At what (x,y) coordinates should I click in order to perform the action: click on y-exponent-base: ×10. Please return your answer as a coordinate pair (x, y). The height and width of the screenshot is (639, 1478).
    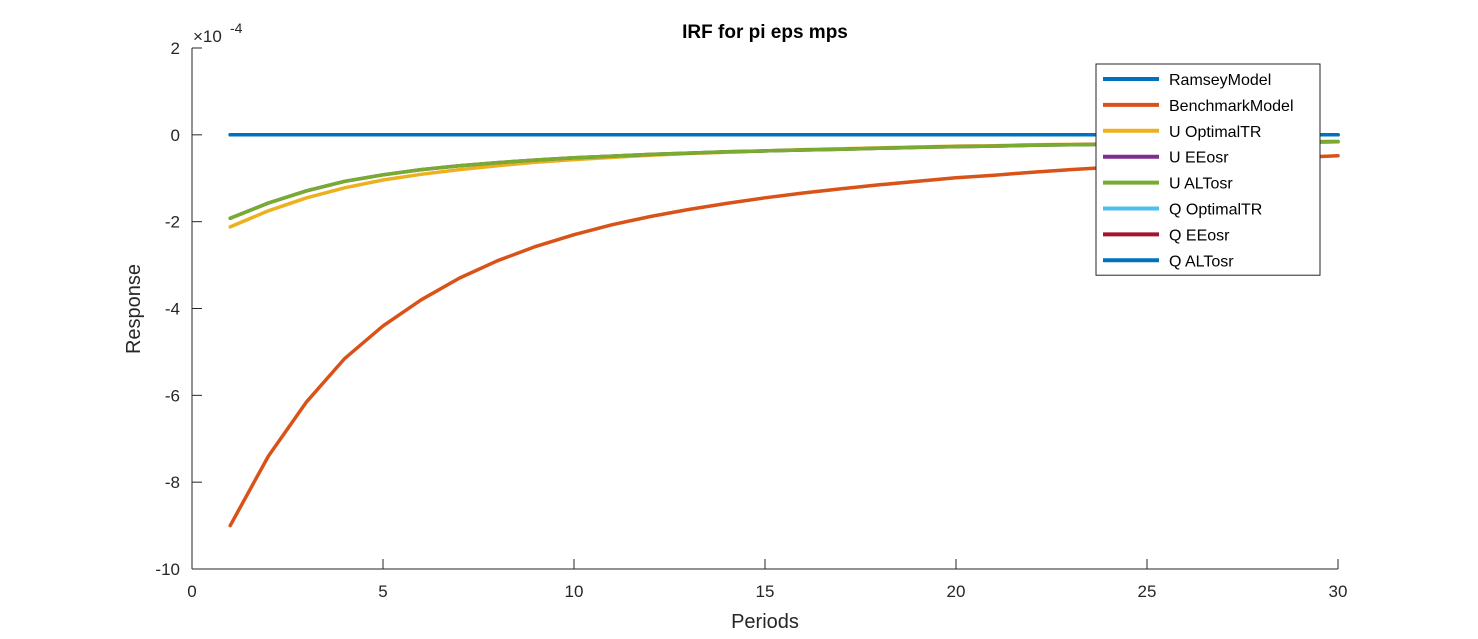
    Looking at the image, I should click on (207, 36).